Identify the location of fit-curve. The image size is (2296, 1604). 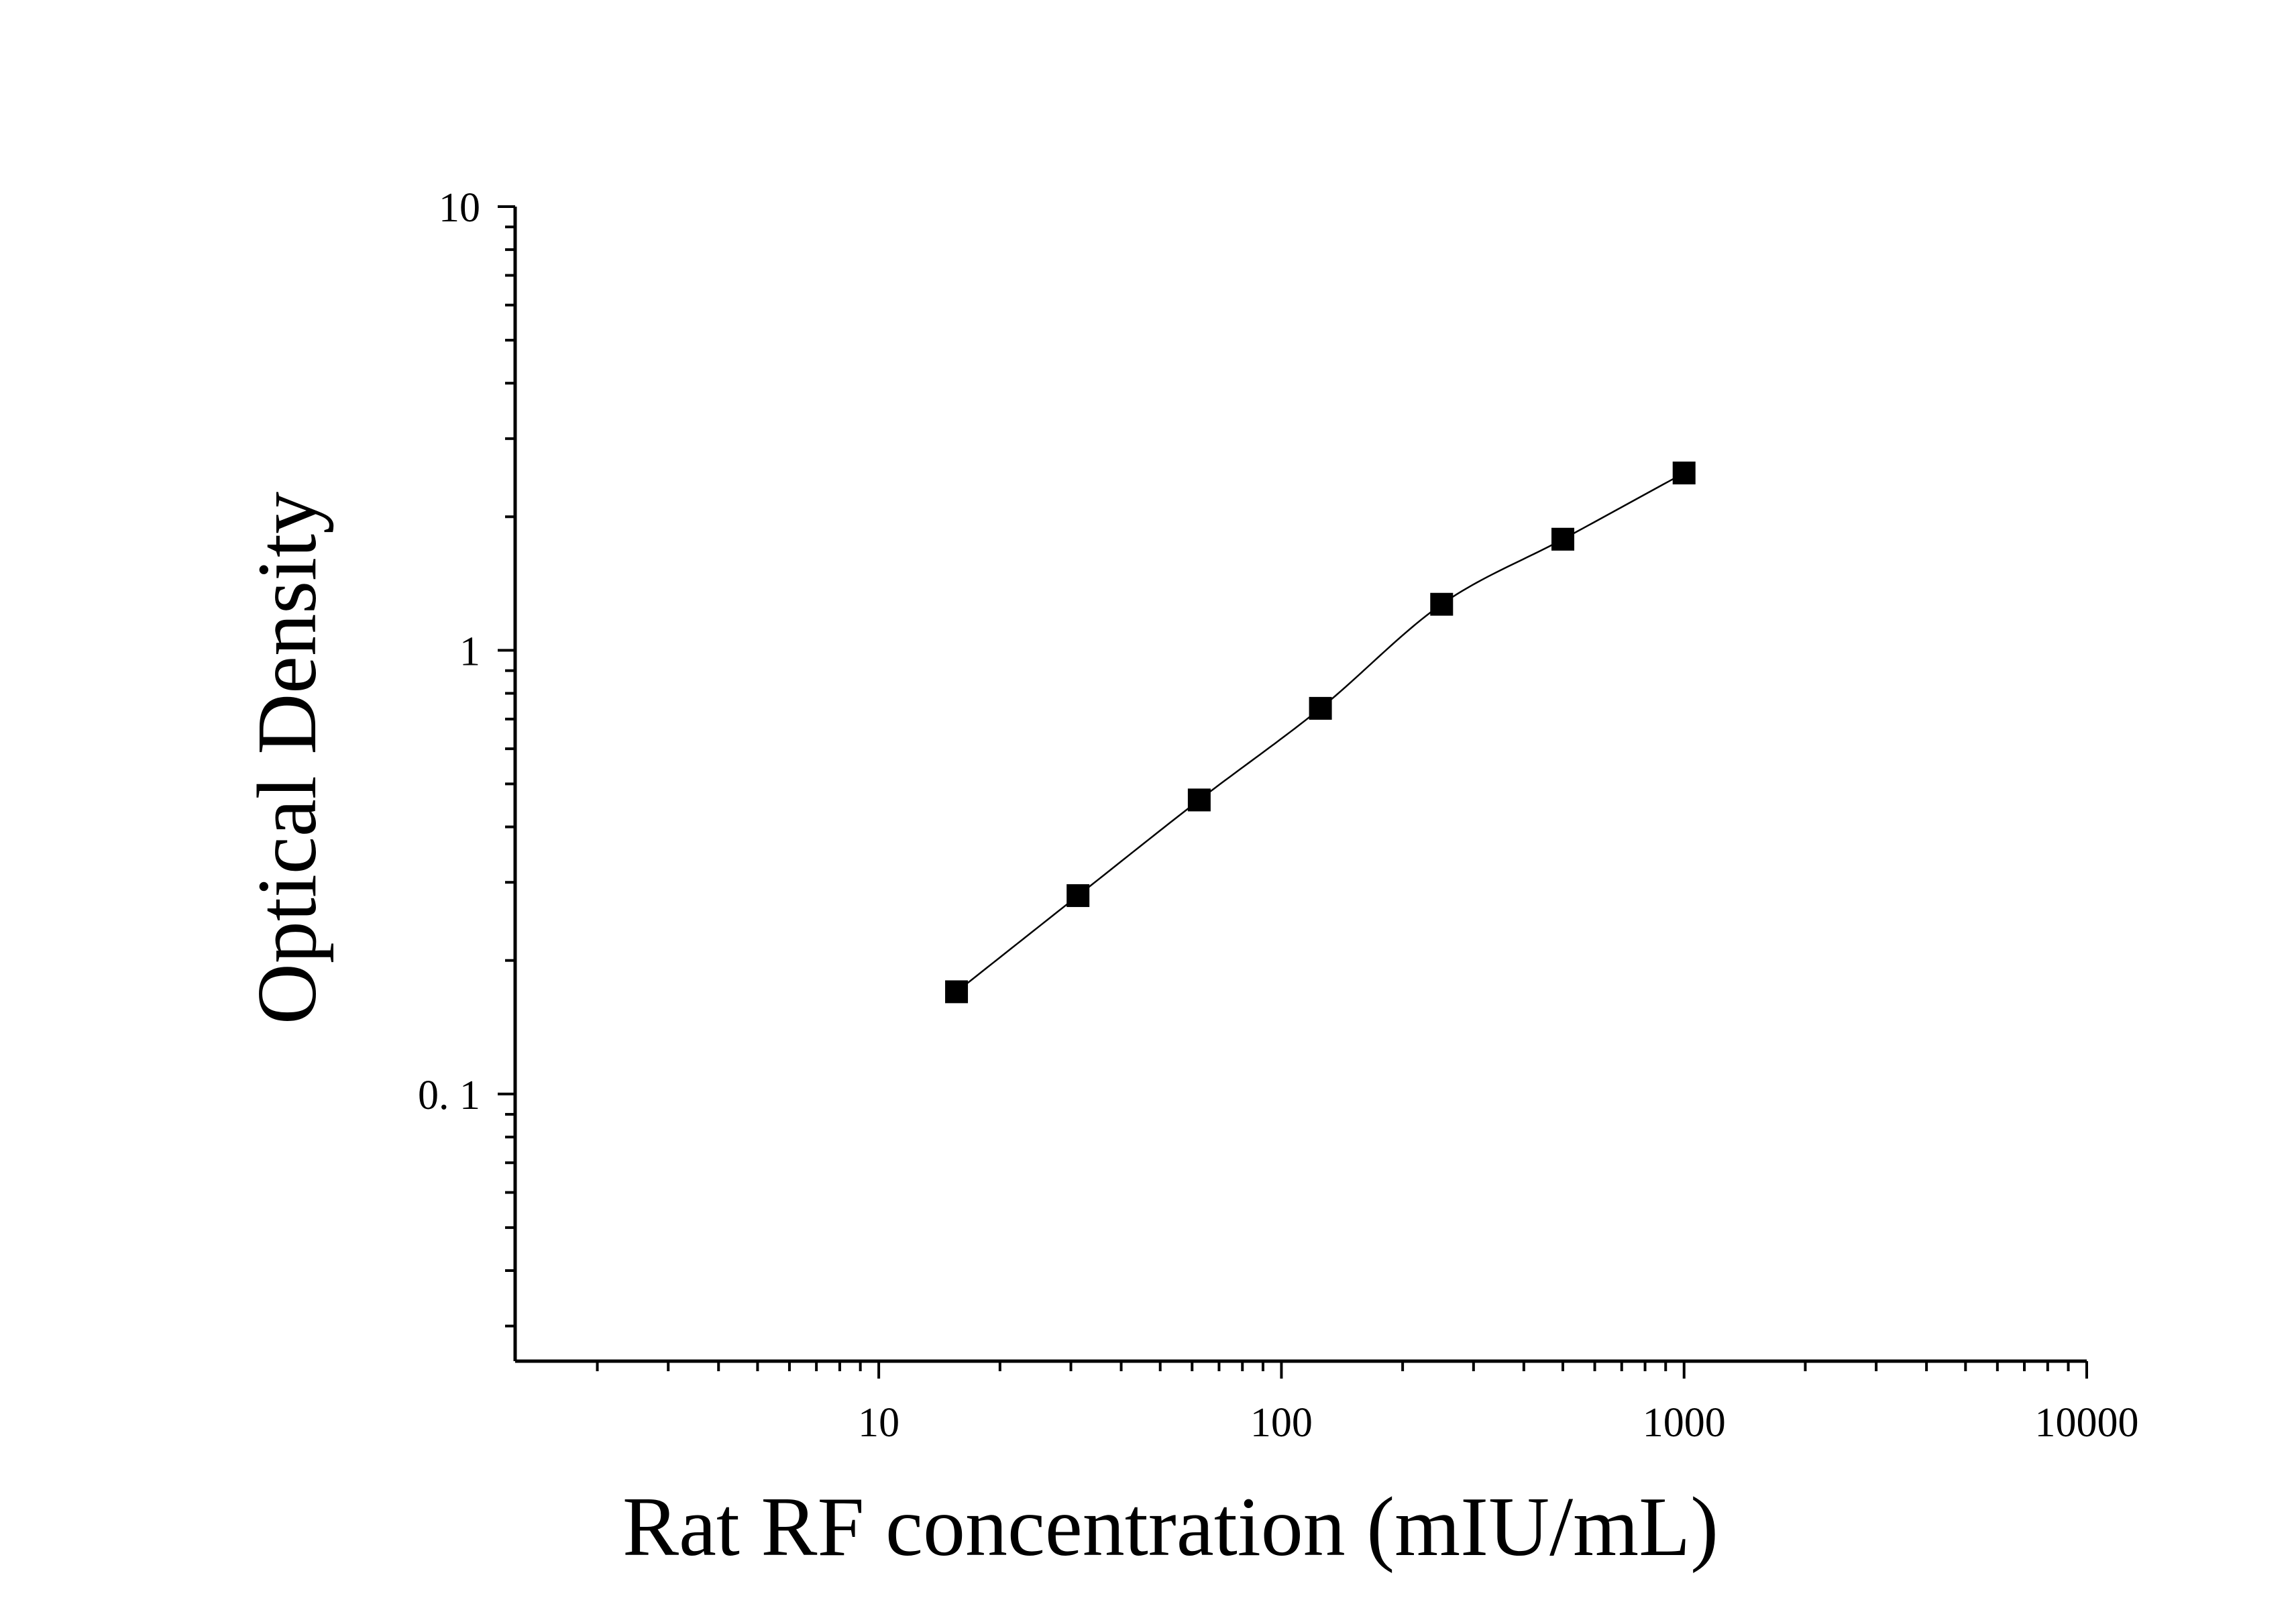
(1320, 733).